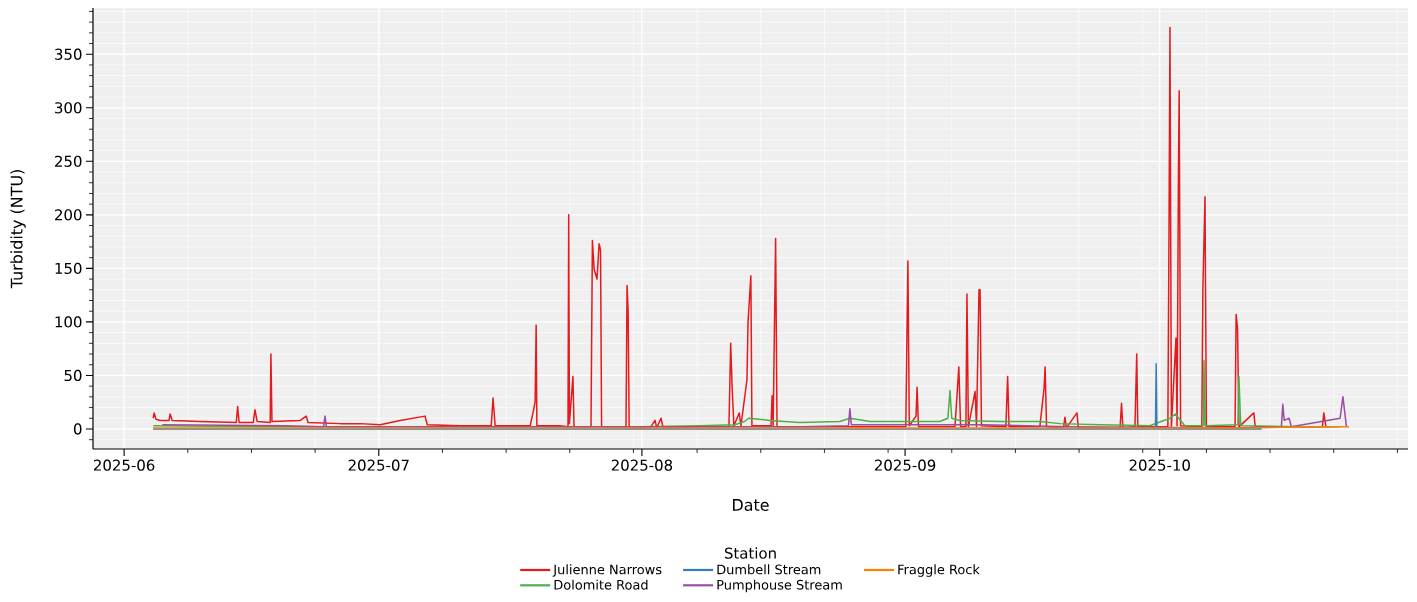 The image size is (1417, 602). I want to click on legend-label: Dolomite Road, so click(601, 584).